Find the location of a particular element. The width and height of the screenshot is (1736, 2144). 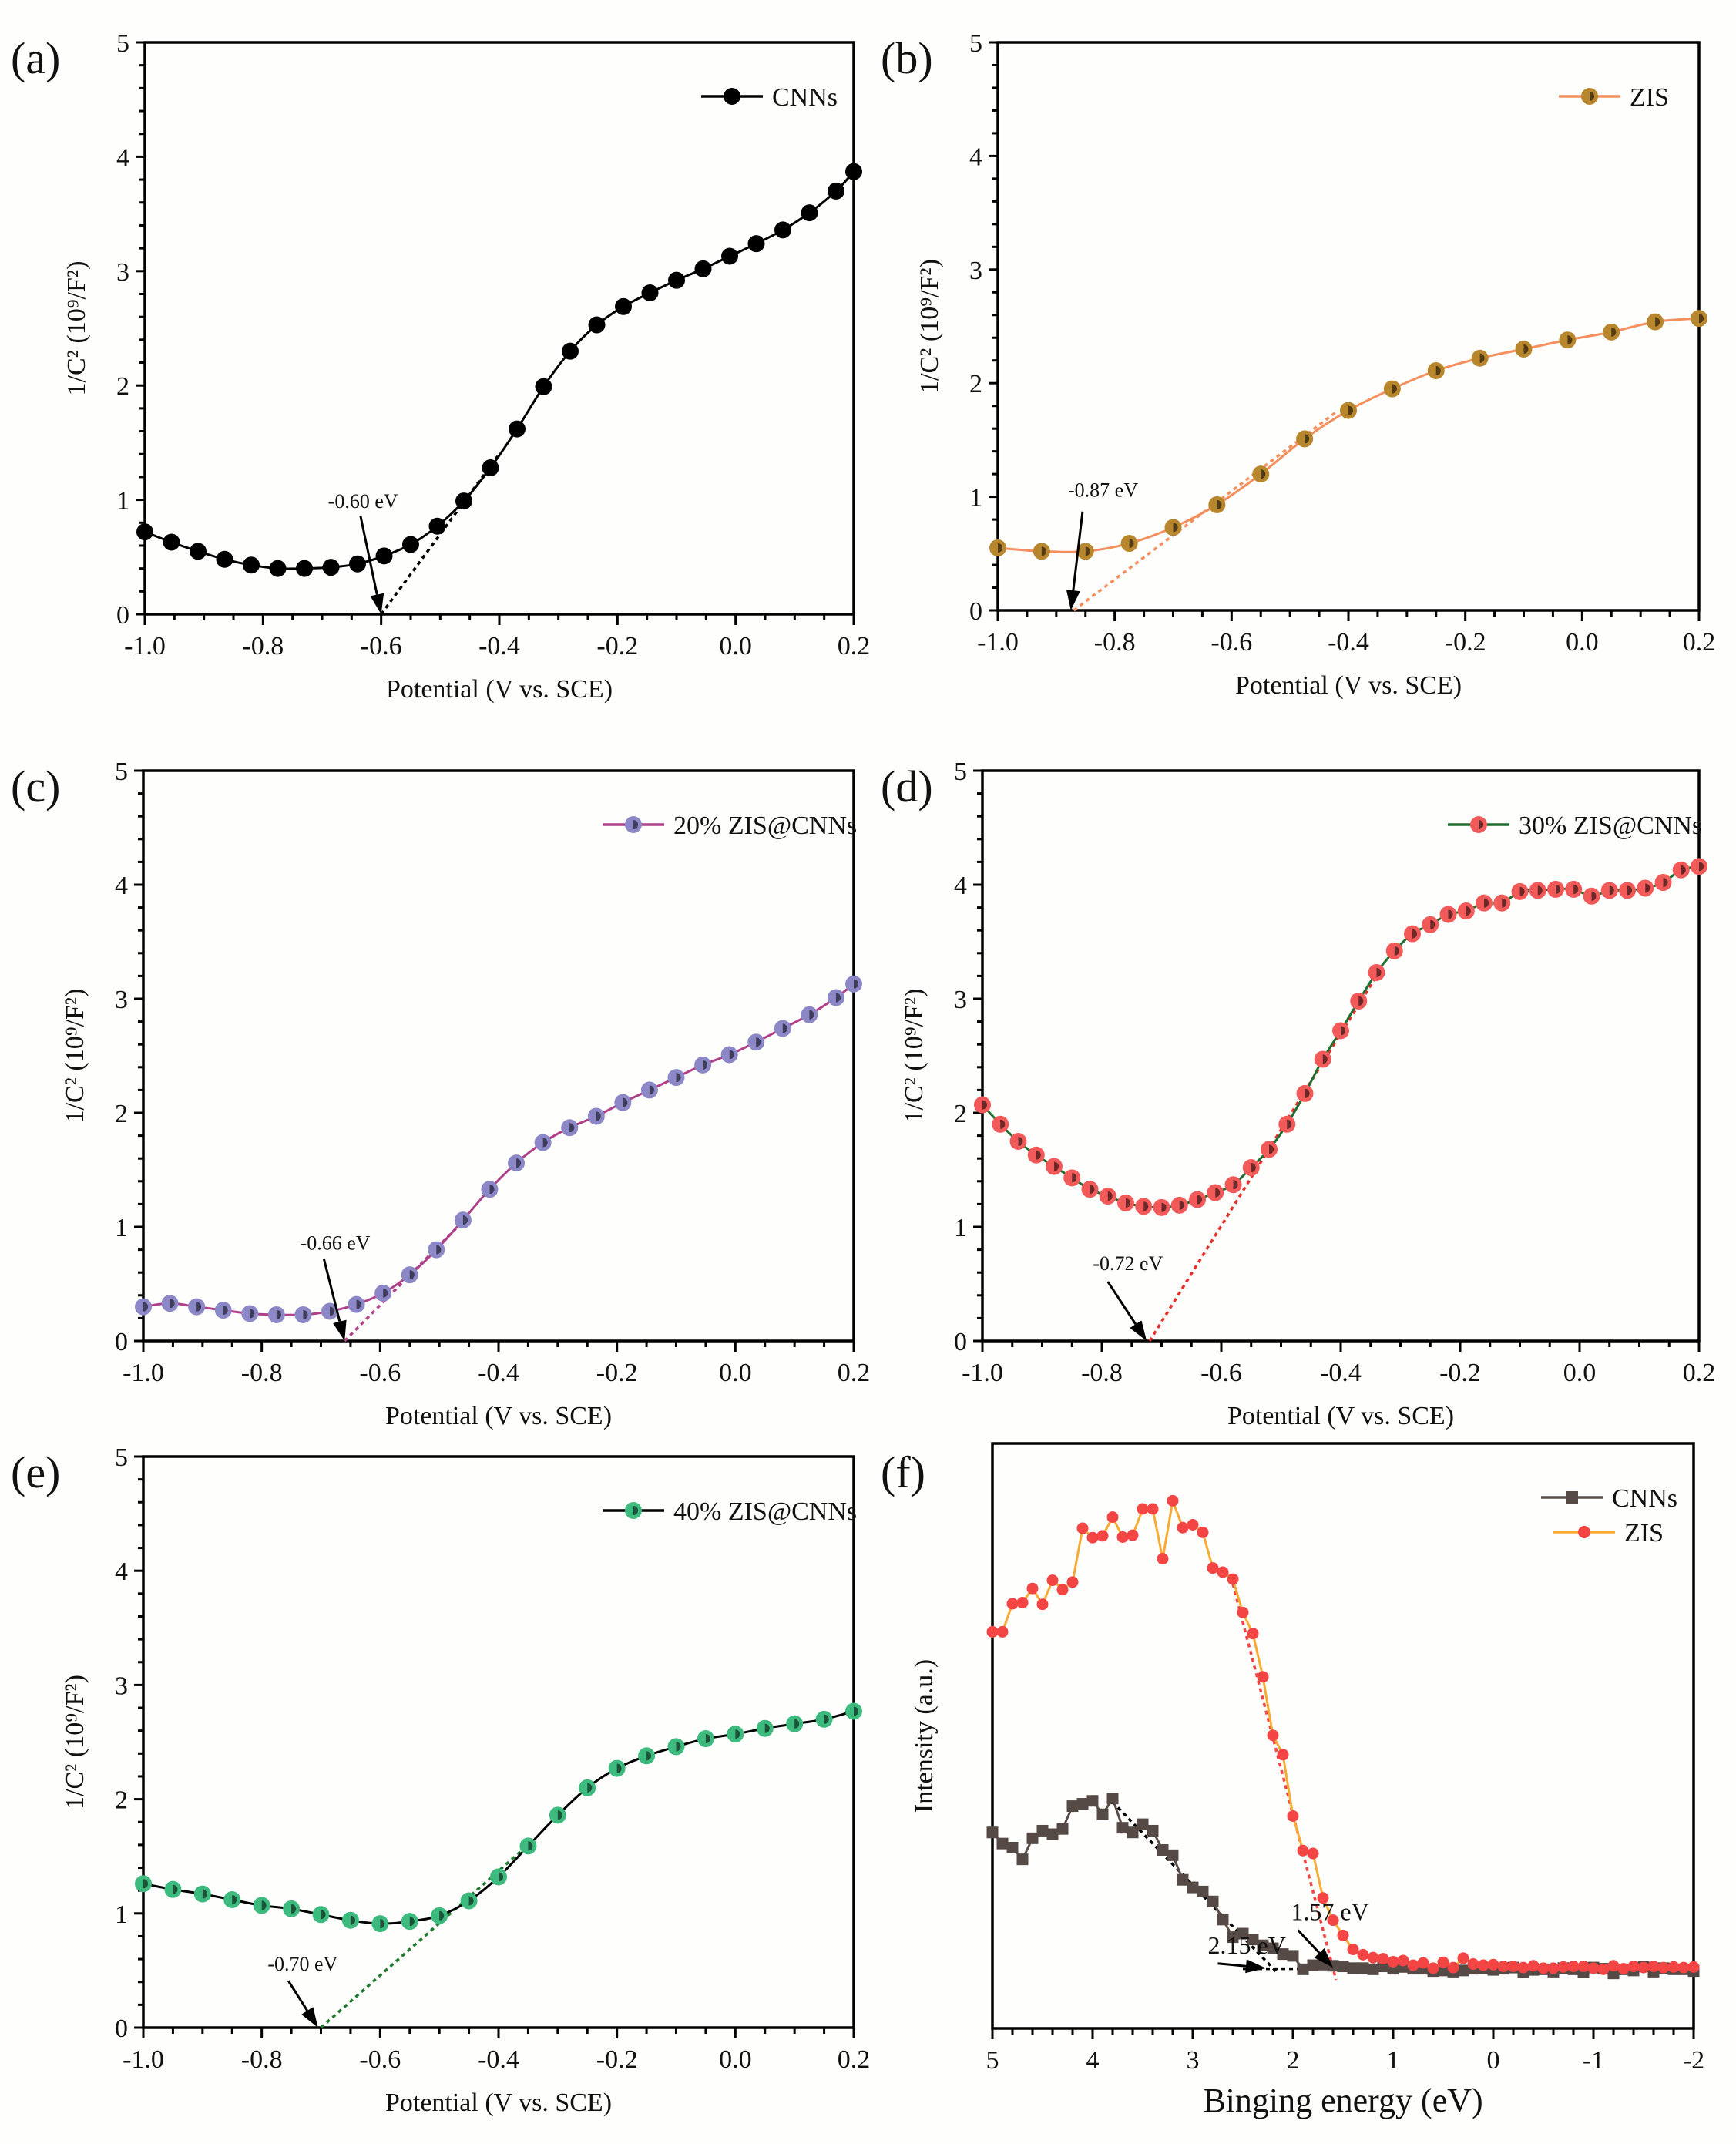

plot-frame is located at coordinates (1341, 1056).